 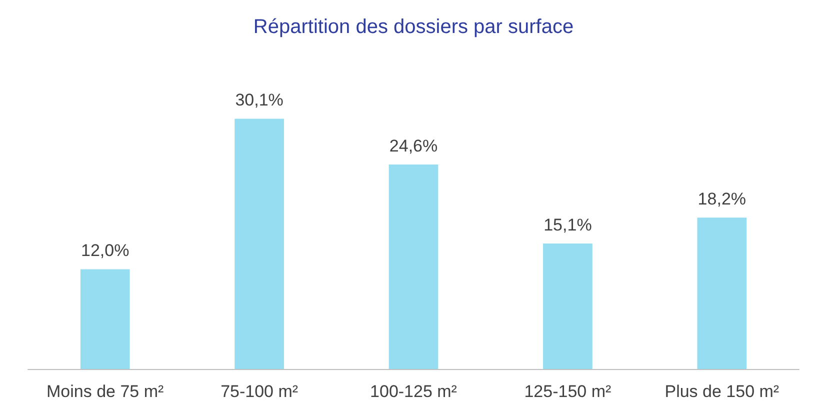 I want to click on data-label: 15,1%, so click(x=568, y=224).